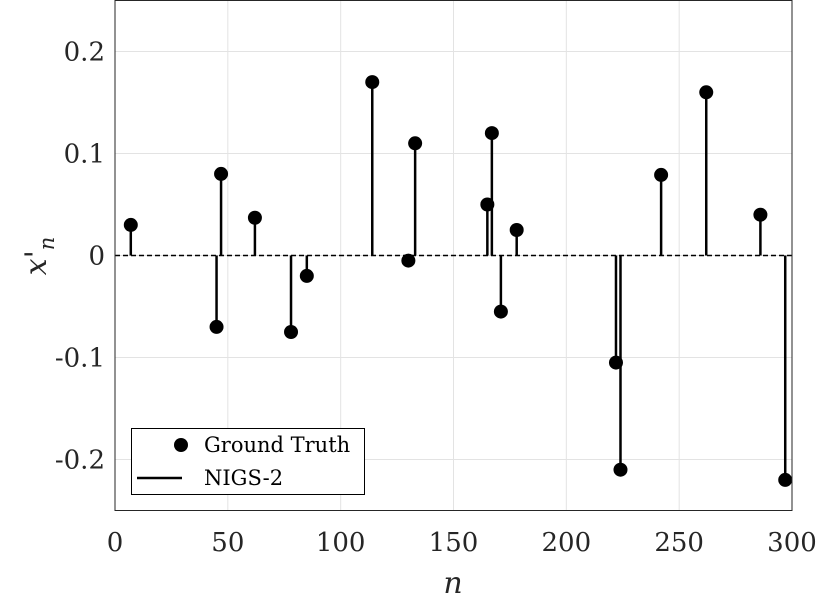 The width and height of the screenshot is (818, 599). I want to click on y-tick-label: -0.1, so click(80, 359).